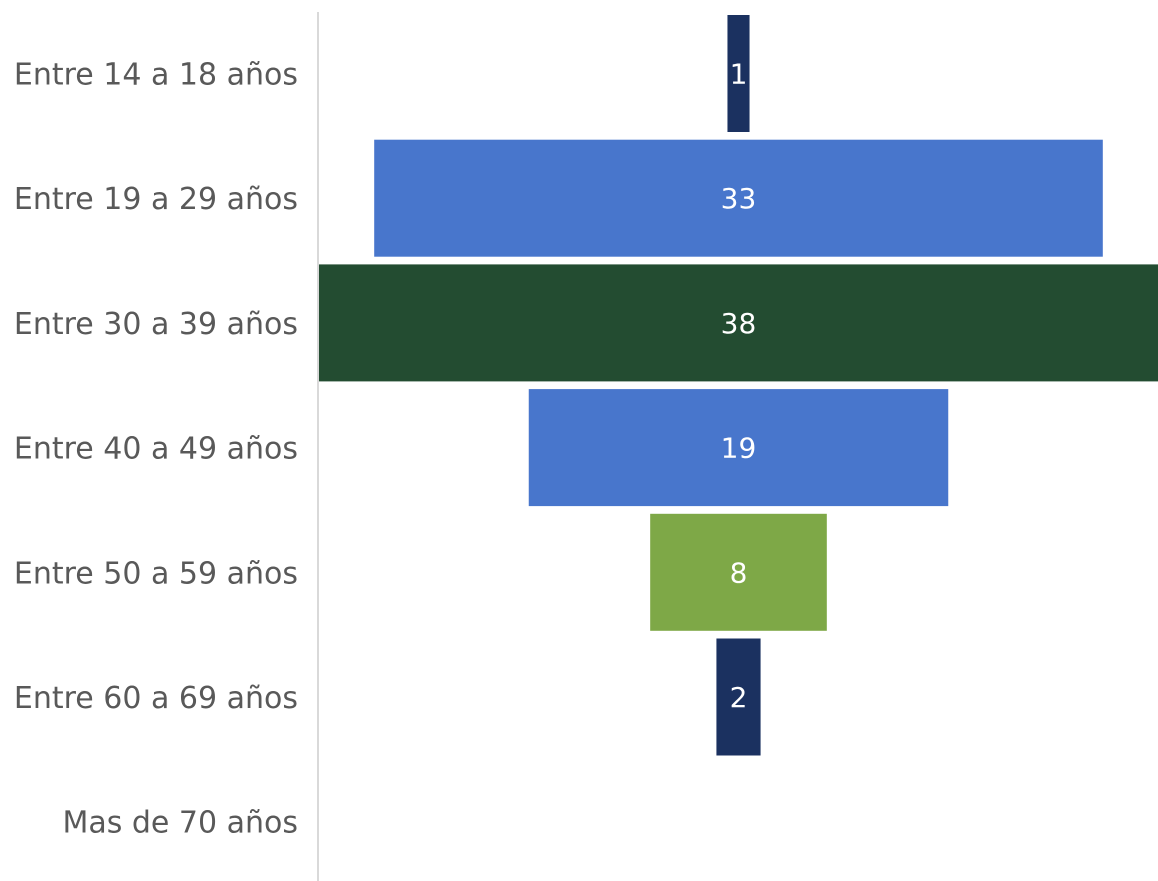 The width and height of the screenshot is (1158, 881). I want to click on category-label: Entre 40 a 49 años, so click(156, 449).